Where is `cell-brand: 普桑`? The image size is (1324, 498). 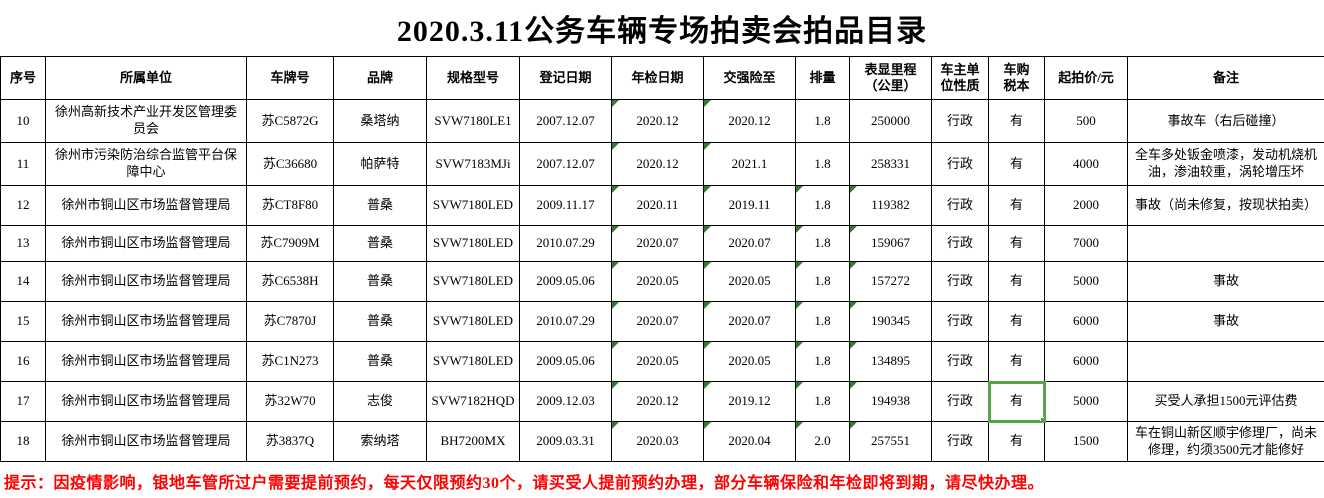 cell-brand: 普桑 is located at coordinates (380, 281).